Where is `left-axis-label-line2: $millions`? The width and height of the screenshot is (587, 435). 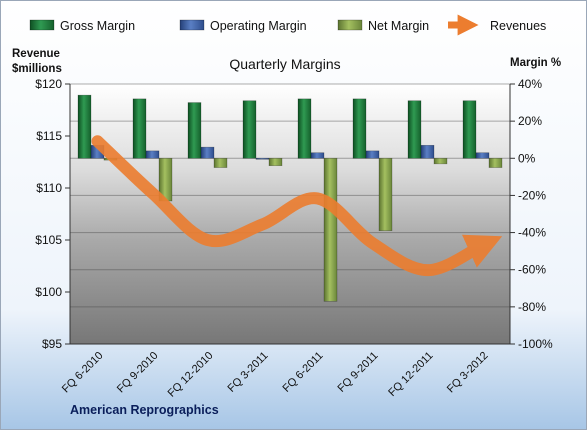
left-axis-label-line2: $millions is located at coordinates (37, 69).